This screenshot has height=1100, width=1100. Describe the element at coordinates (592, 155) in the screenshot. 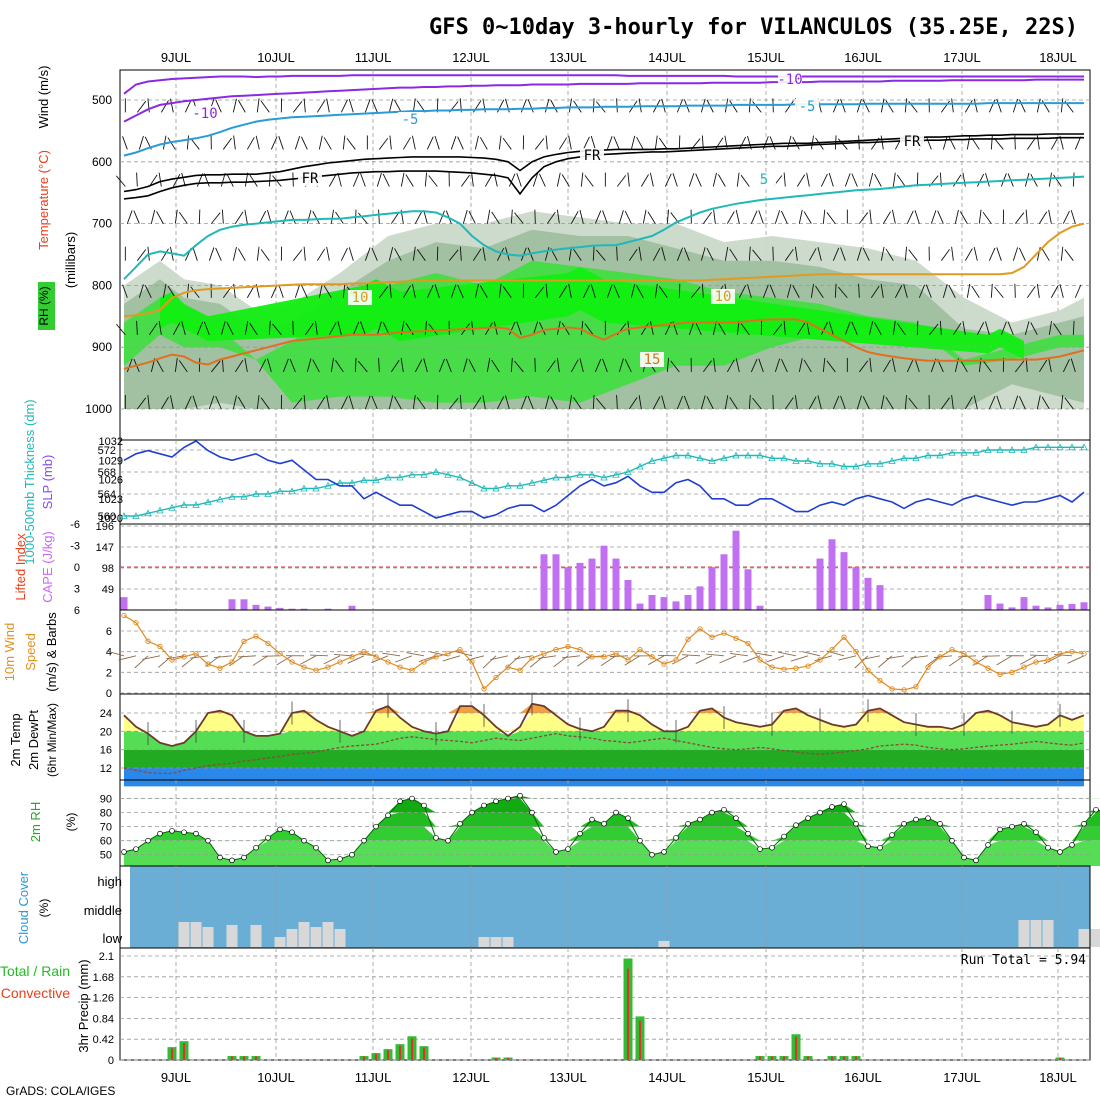

I see `contour-label-bg` at that location.